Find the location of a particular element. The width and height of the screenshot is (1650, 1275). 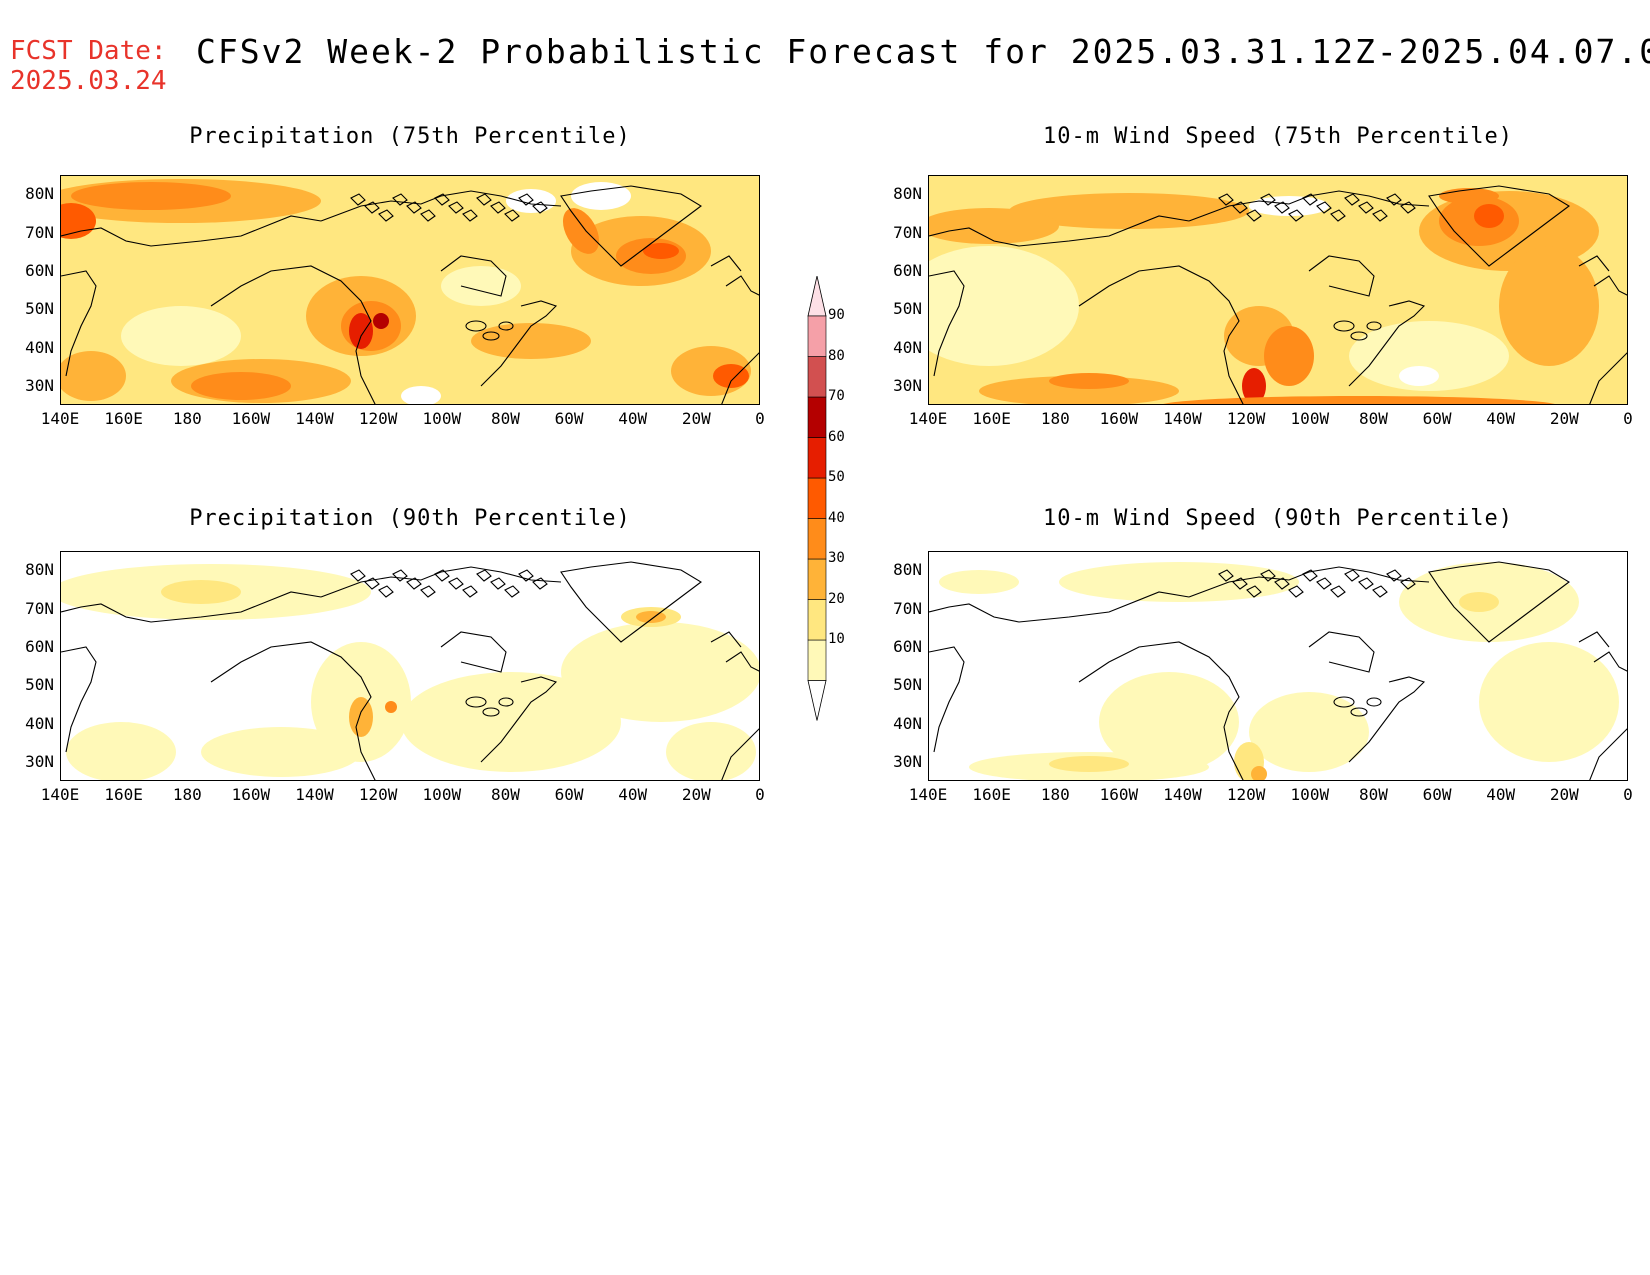

panel-title-wind-75: 10-m Wind Speed (75th Percentile) is located at coordinates (1278, 136).